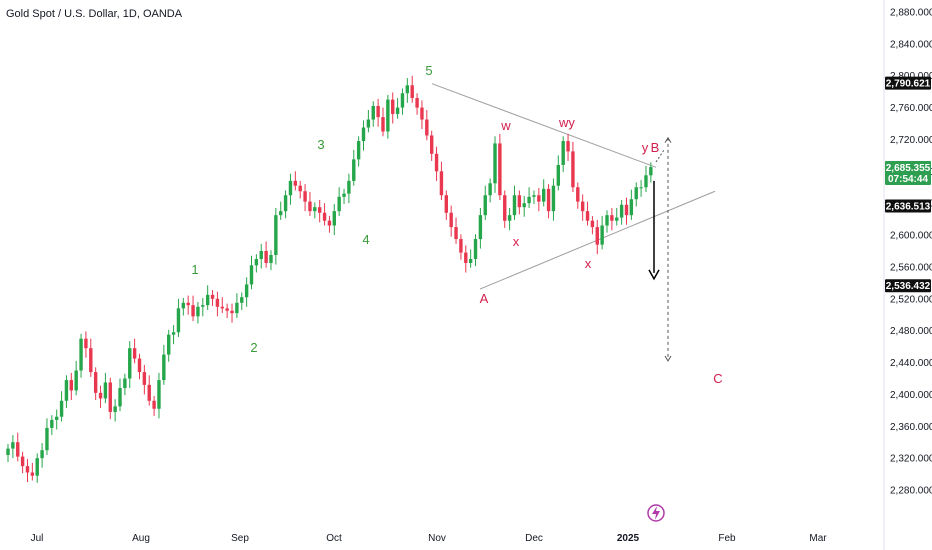  Describe the element at coordinates (911, 12) in the screenshot. I see `y-tick-label: 2,880.000` at that location.